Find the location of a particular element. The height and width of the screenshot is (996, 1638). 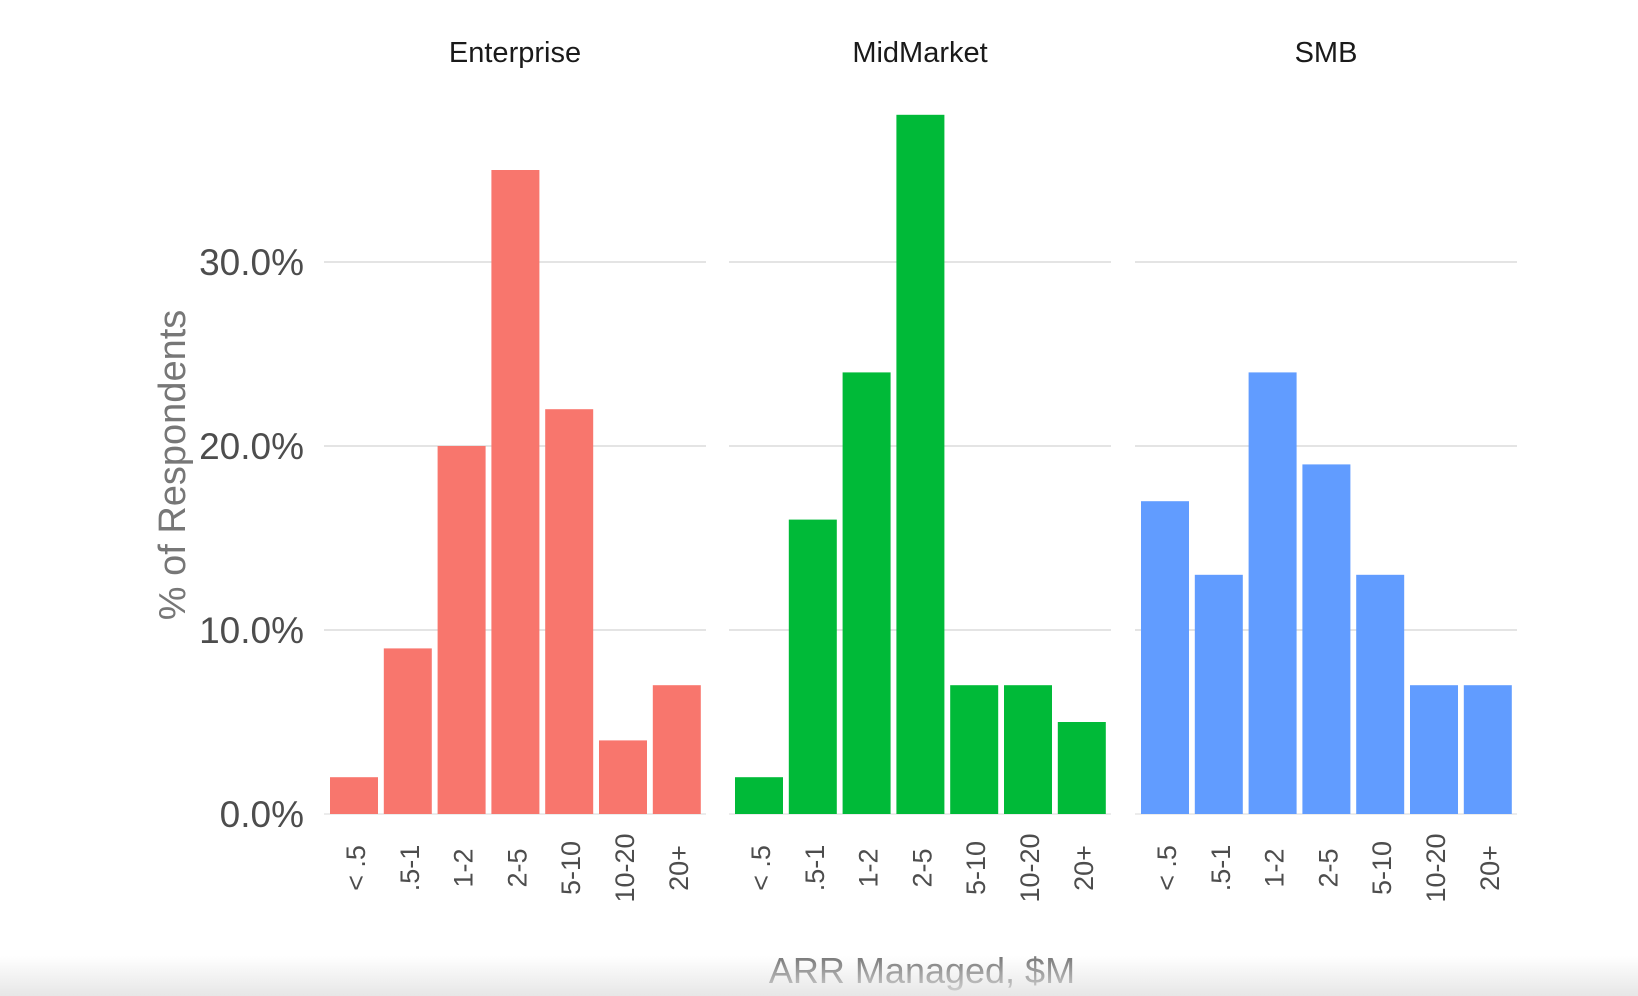

y-axis-label: % of Respondents is located at coordinates (173, 465).